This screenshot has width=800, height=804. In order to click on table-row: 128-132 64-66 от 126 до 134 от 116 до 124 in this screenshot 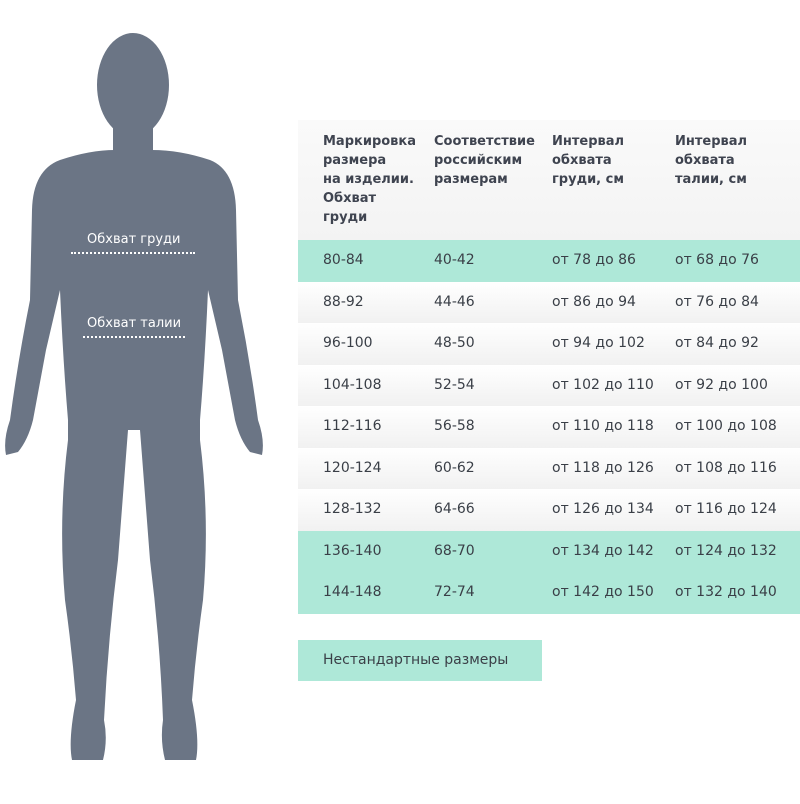, I will do `click(549, 510)`.